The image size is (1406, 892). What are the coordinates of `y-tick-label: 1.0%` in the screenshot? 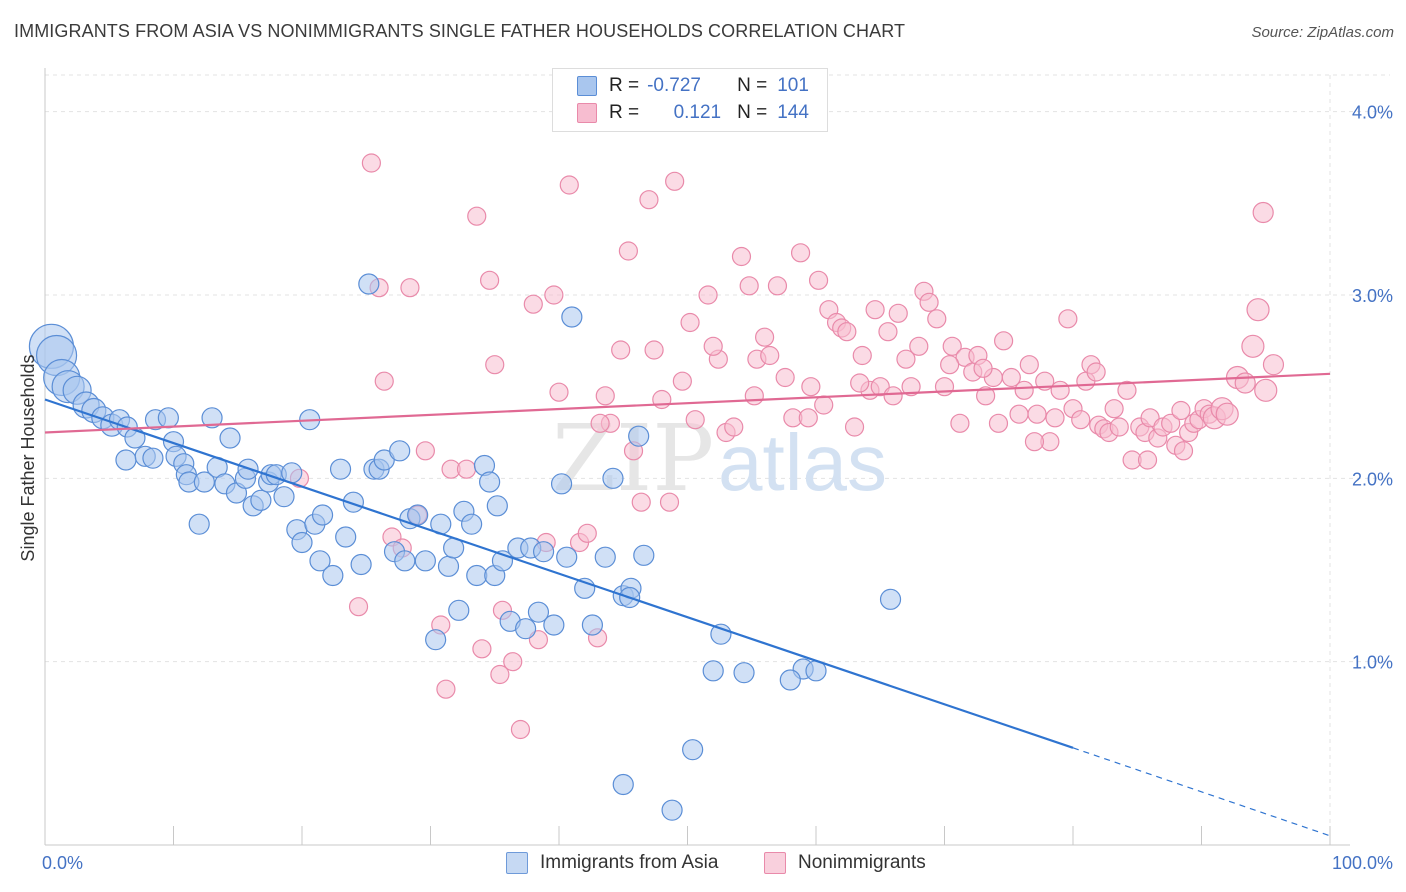 It's located at (1372, 663).